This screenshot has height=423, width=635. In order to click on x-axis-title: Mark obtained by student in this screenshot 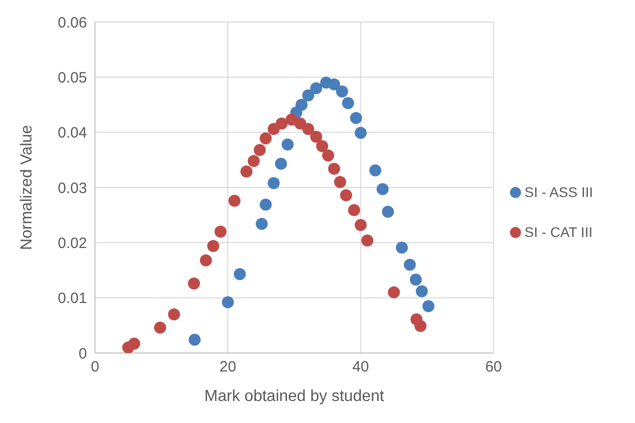, I will do `click(294, 396)`.